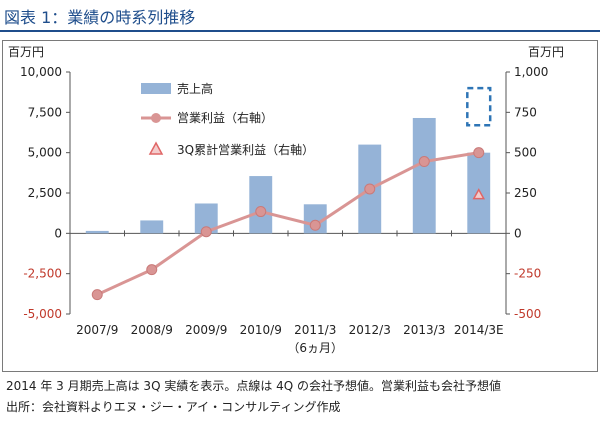  Describe the element at coordinates (173, 407) in the screenshot. I see `source-note: 出所：会社資料よりエヌ・ジー・アイ・コンサルティング作成` at that location.